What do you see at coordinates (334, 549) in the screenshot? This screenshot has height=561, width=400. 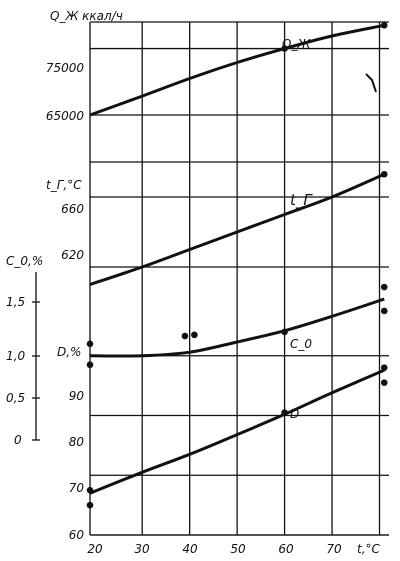 I see `x-tick-label: 70` at bounding box center [334, 549].